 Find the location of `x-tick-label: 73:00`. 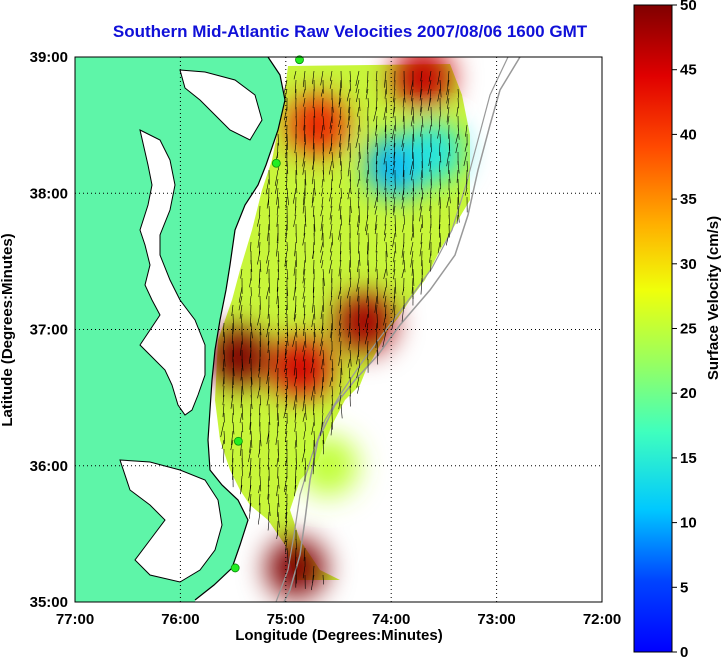

x-tick-label: 73:00 is located at coordinates (496, 619).